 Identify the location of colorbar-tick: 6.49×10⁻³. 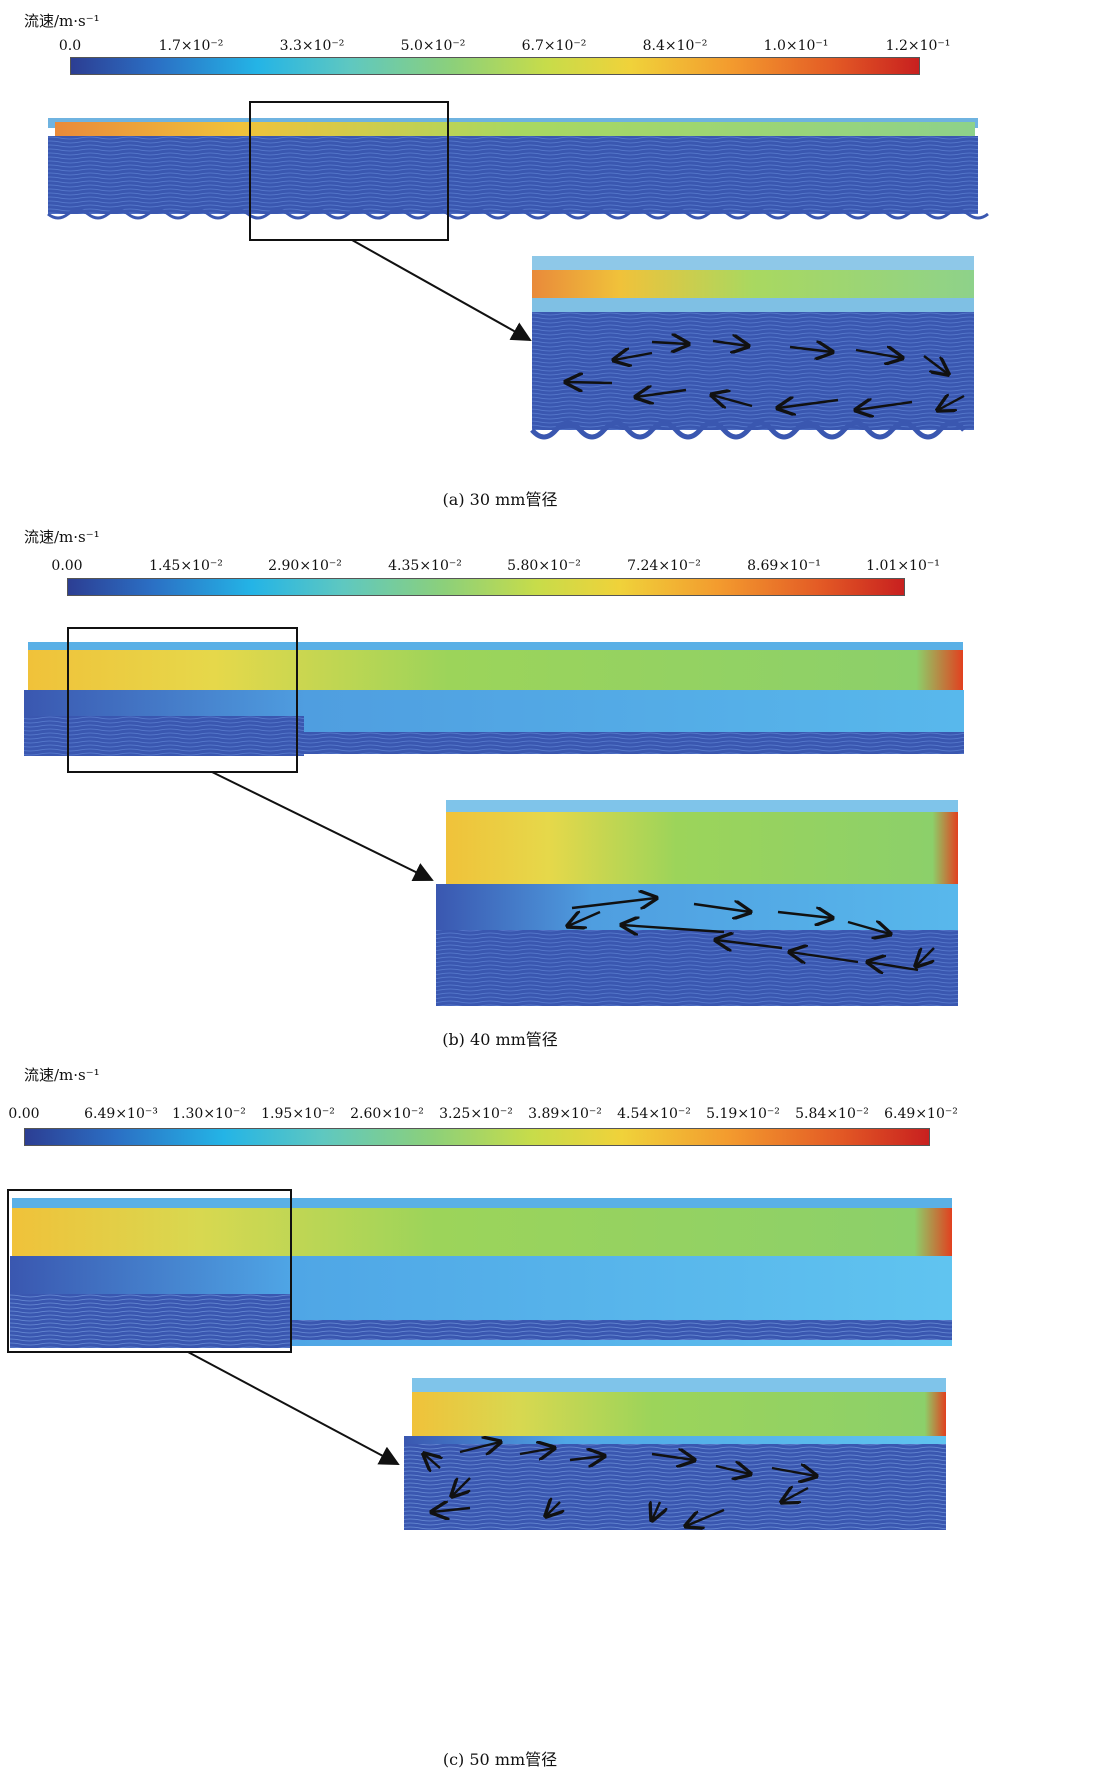
(121, 1114).